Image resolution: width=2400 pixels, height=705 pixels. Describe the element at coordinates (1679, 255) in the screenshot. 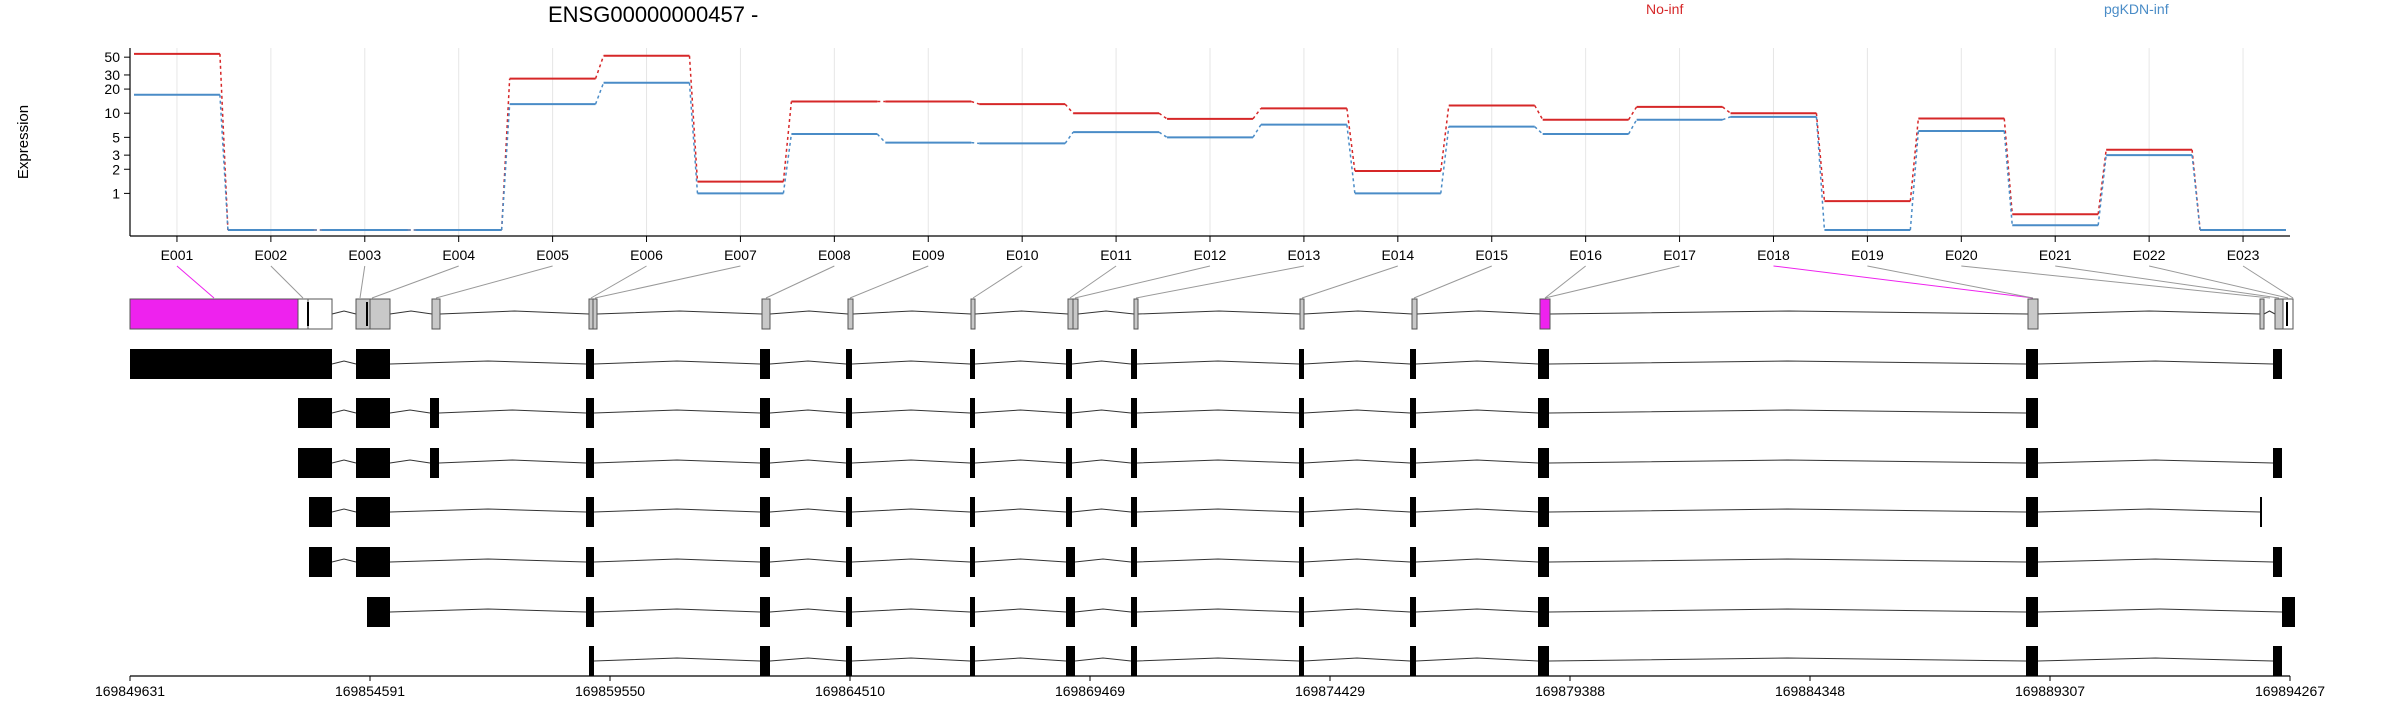

I see `x-tick-label: E017` at that location.